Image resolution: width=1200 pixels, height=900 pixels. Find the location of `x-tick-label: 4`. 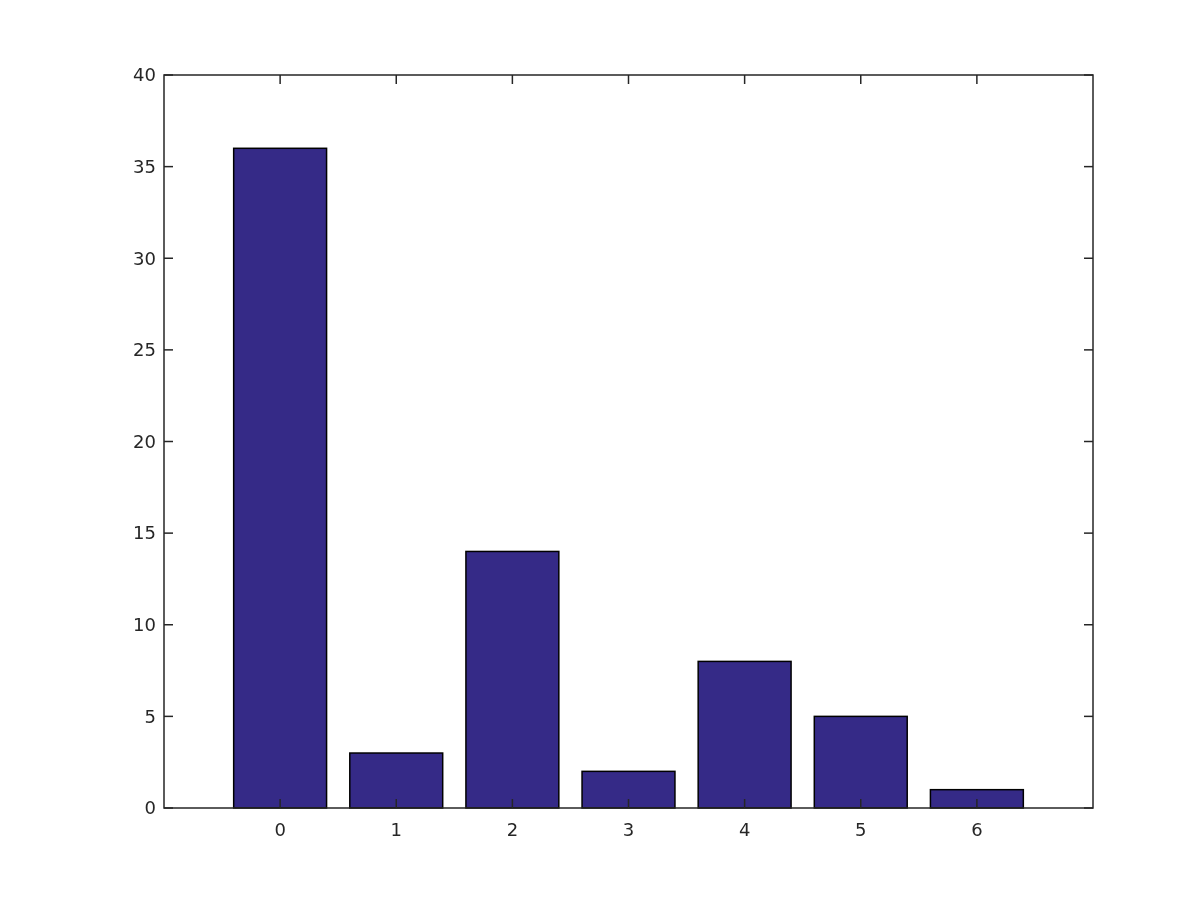

x-tick-label: 4 is located at coordinates (744, 829).